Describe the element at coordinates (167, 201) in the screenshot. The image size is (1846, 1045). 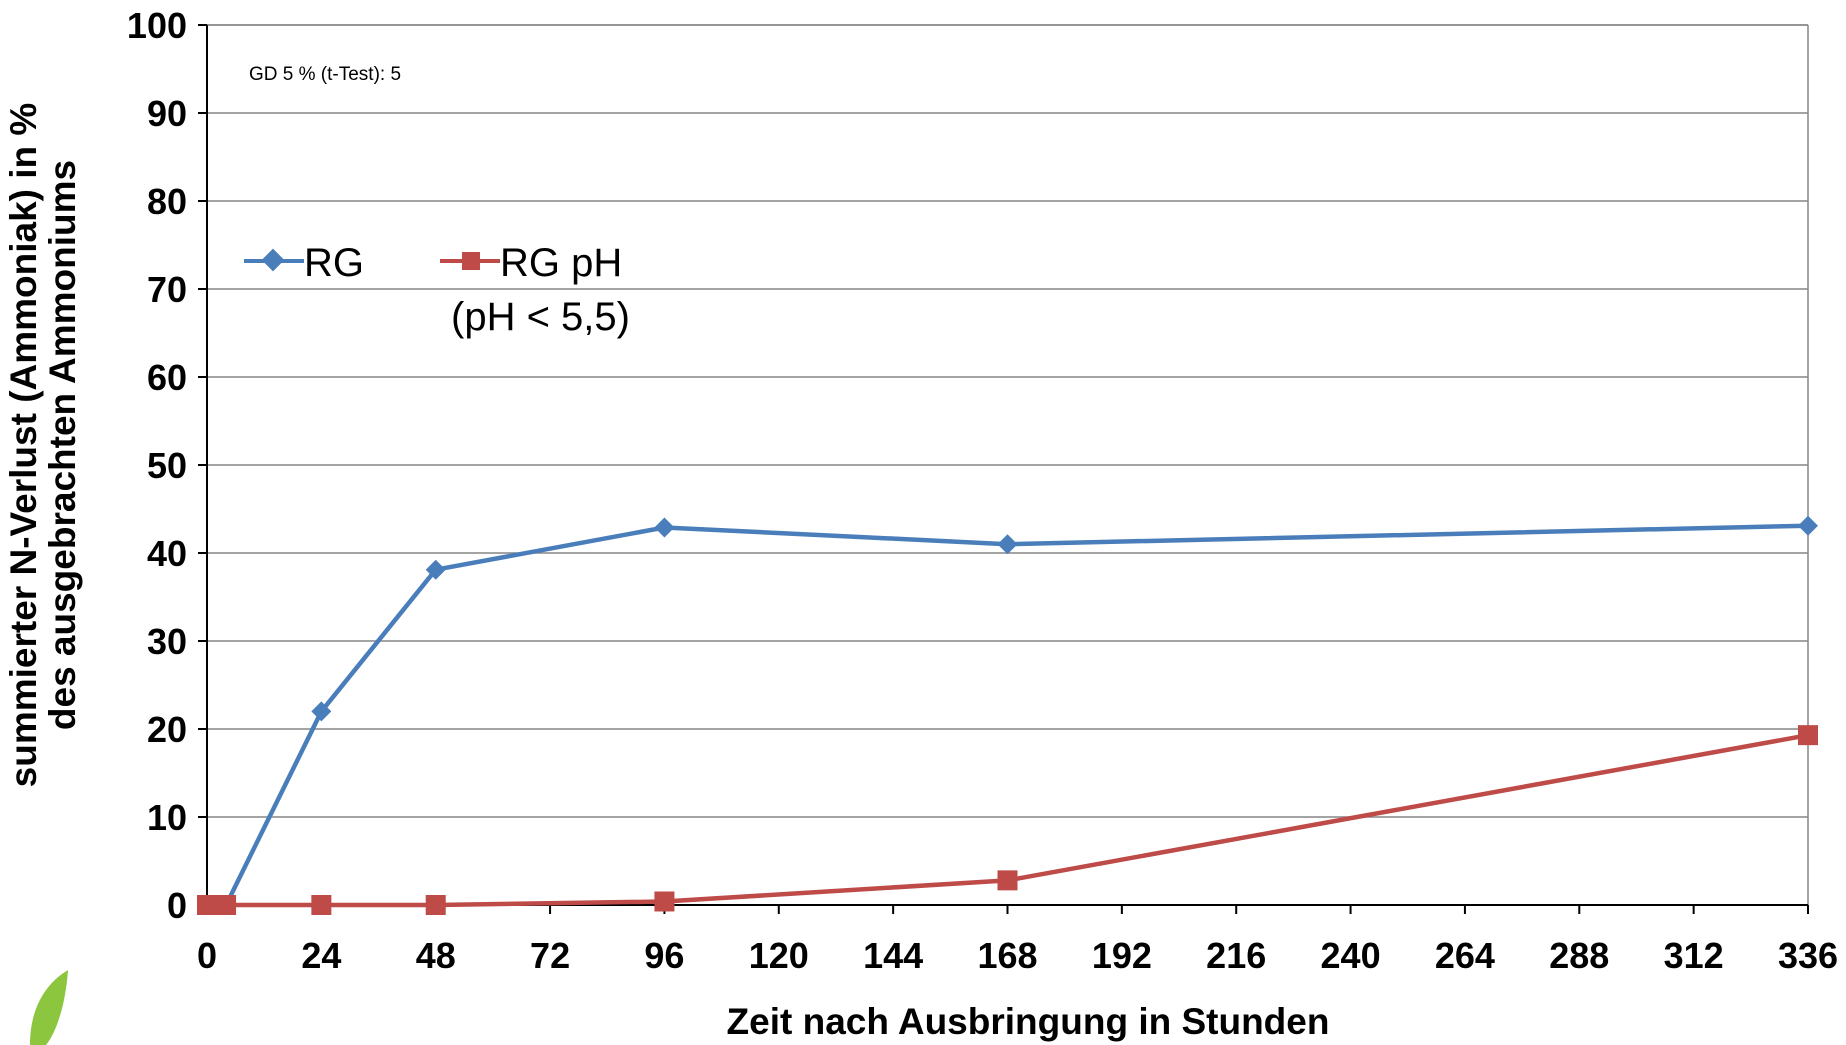
I see `y-tick-label: 80` at that location.